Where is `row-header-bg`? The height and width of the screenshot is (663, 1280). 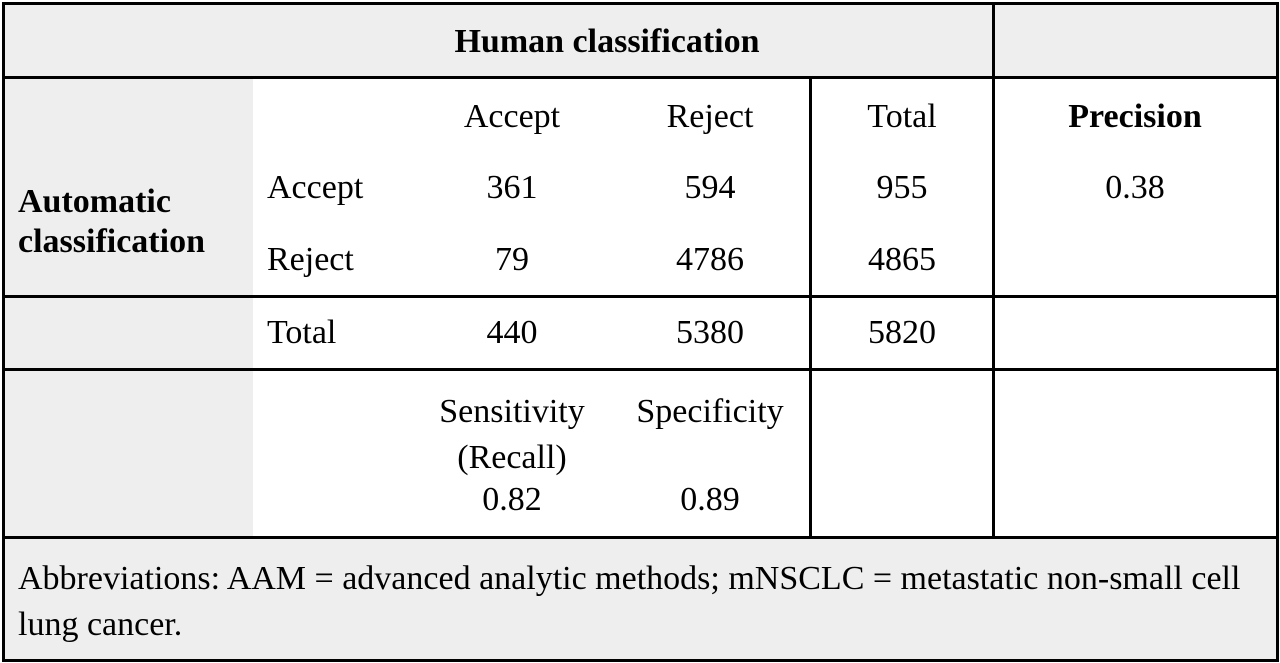 row-header-bg is located at coordinates (128, 307).